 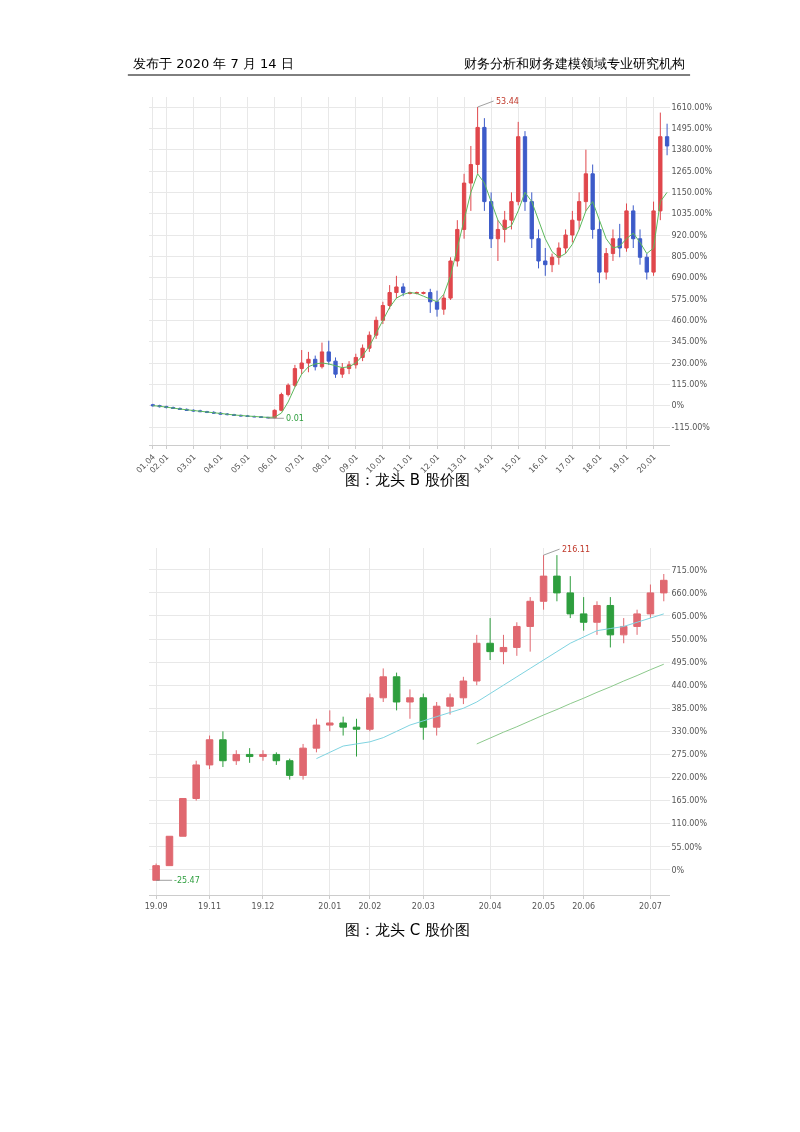 What do you see at coordinates (689, 385) in the screenshot?
I see `y-tick-label: 115.00%` at bounding box center [689, 385].